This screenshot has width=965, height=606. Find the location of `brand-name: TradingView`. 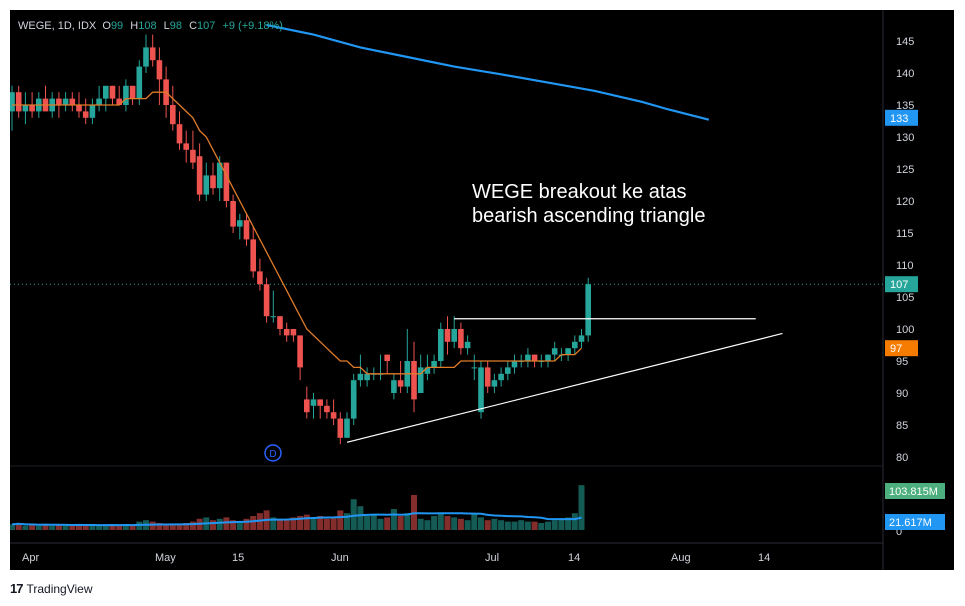

brand-name: TradingView is located at coordinates (59, 588).